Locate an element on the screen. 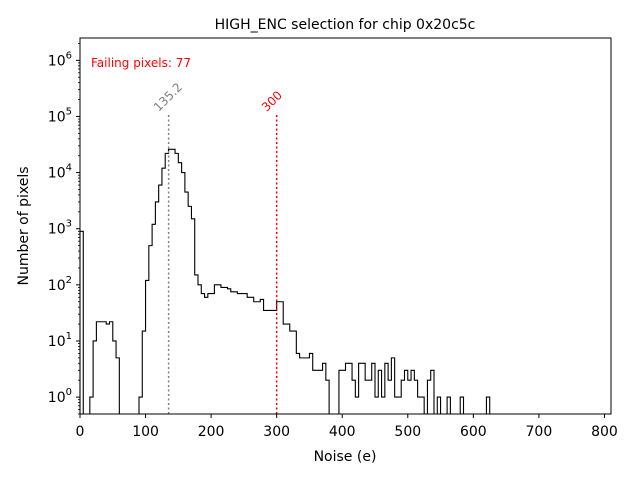  x-tick-label: 600 is located at coordinates (473, 432).